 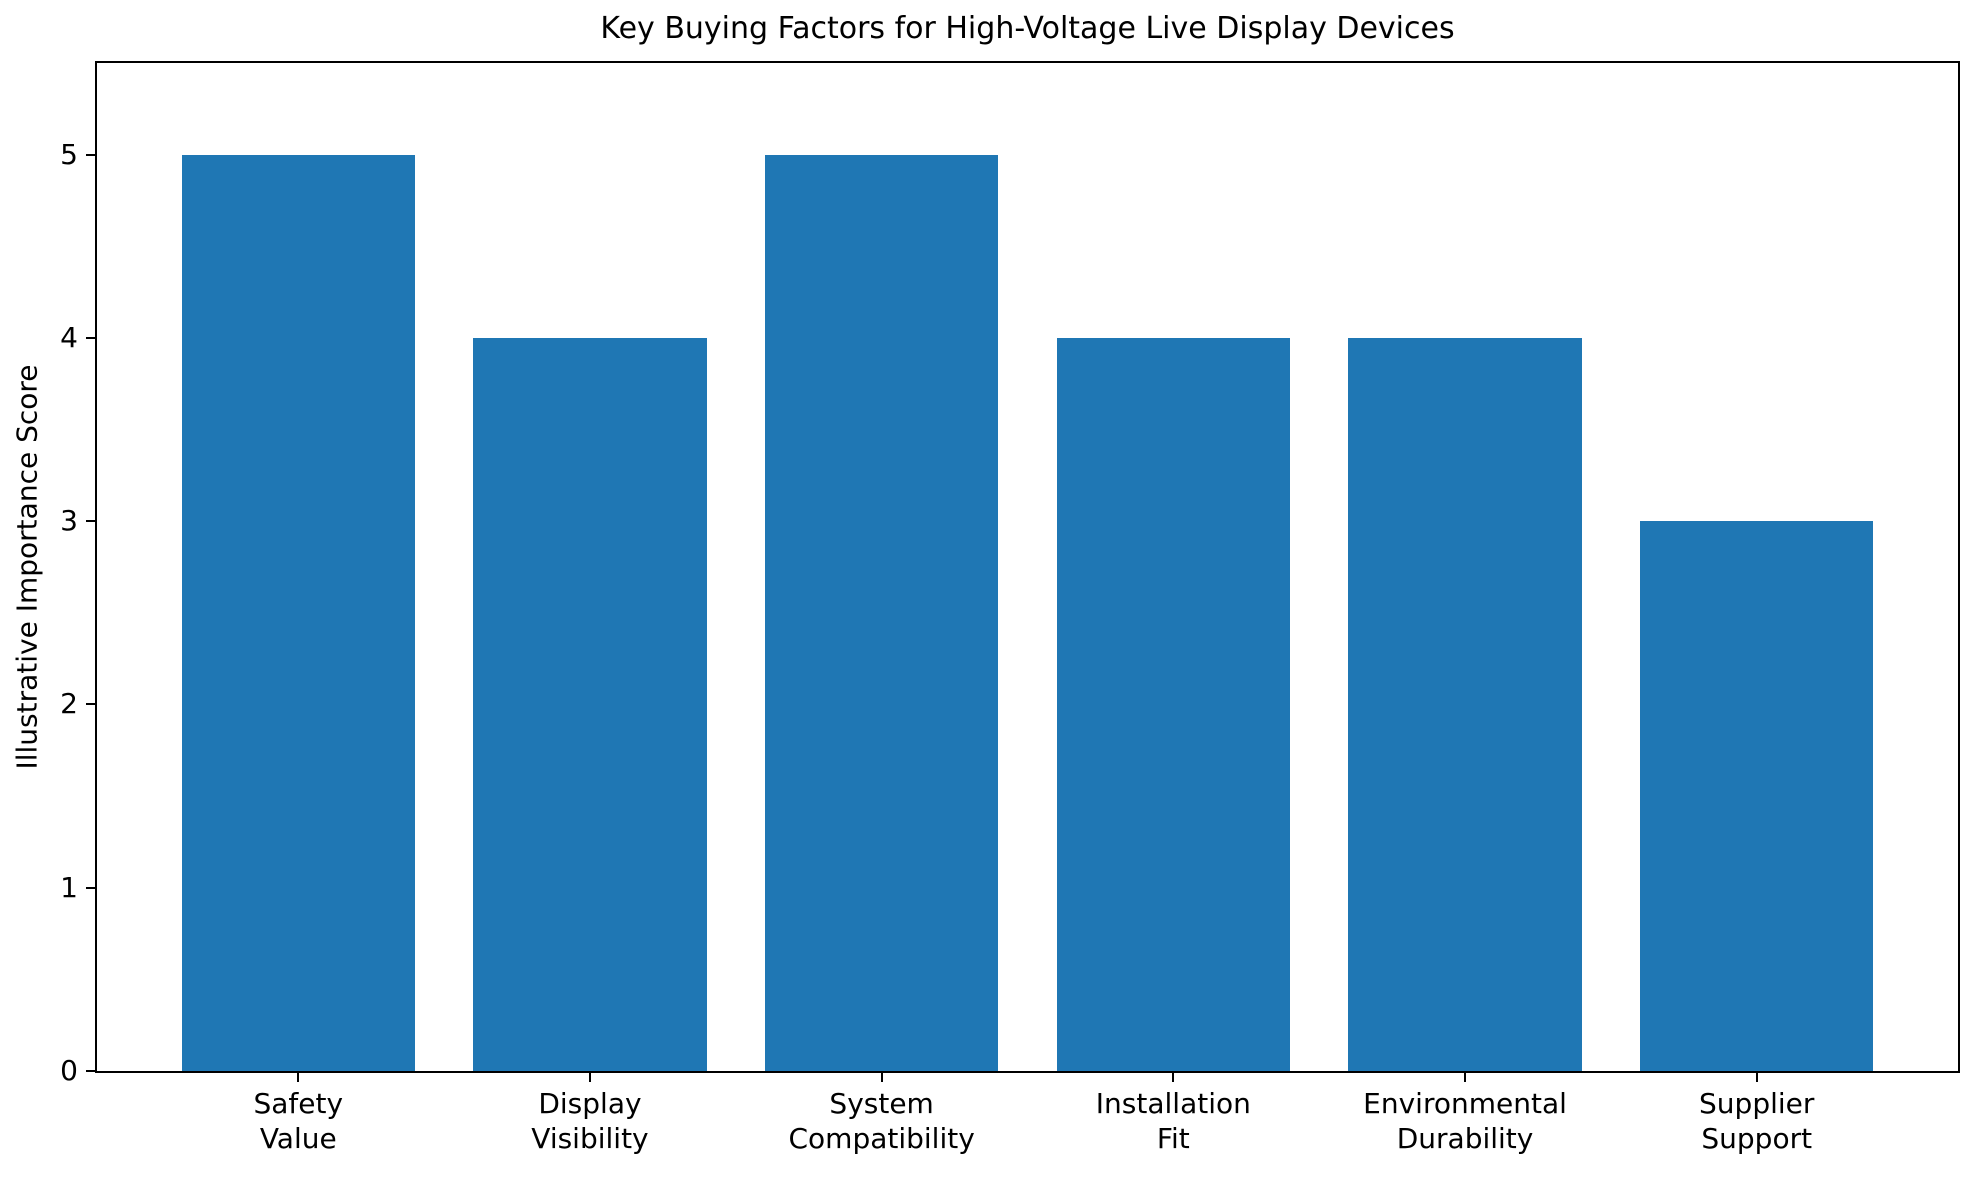 I want to click on y-tick-label: 4, so click(x=69, y=337).